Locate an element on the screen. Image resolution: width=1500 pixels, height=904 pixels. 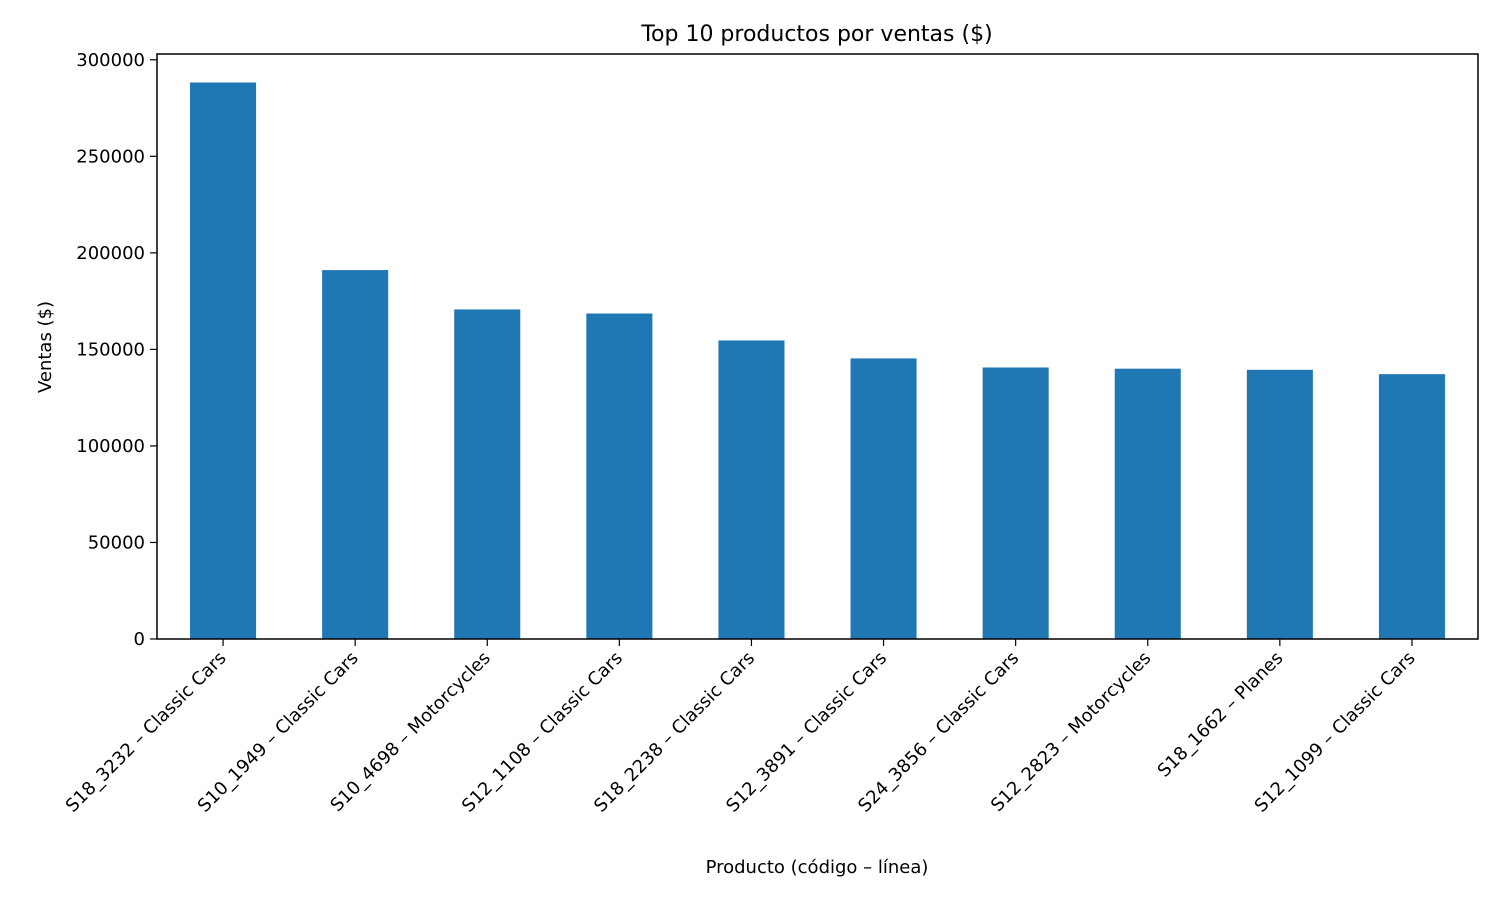
y-tick-label: 0 is located at coordinates (139, 639).